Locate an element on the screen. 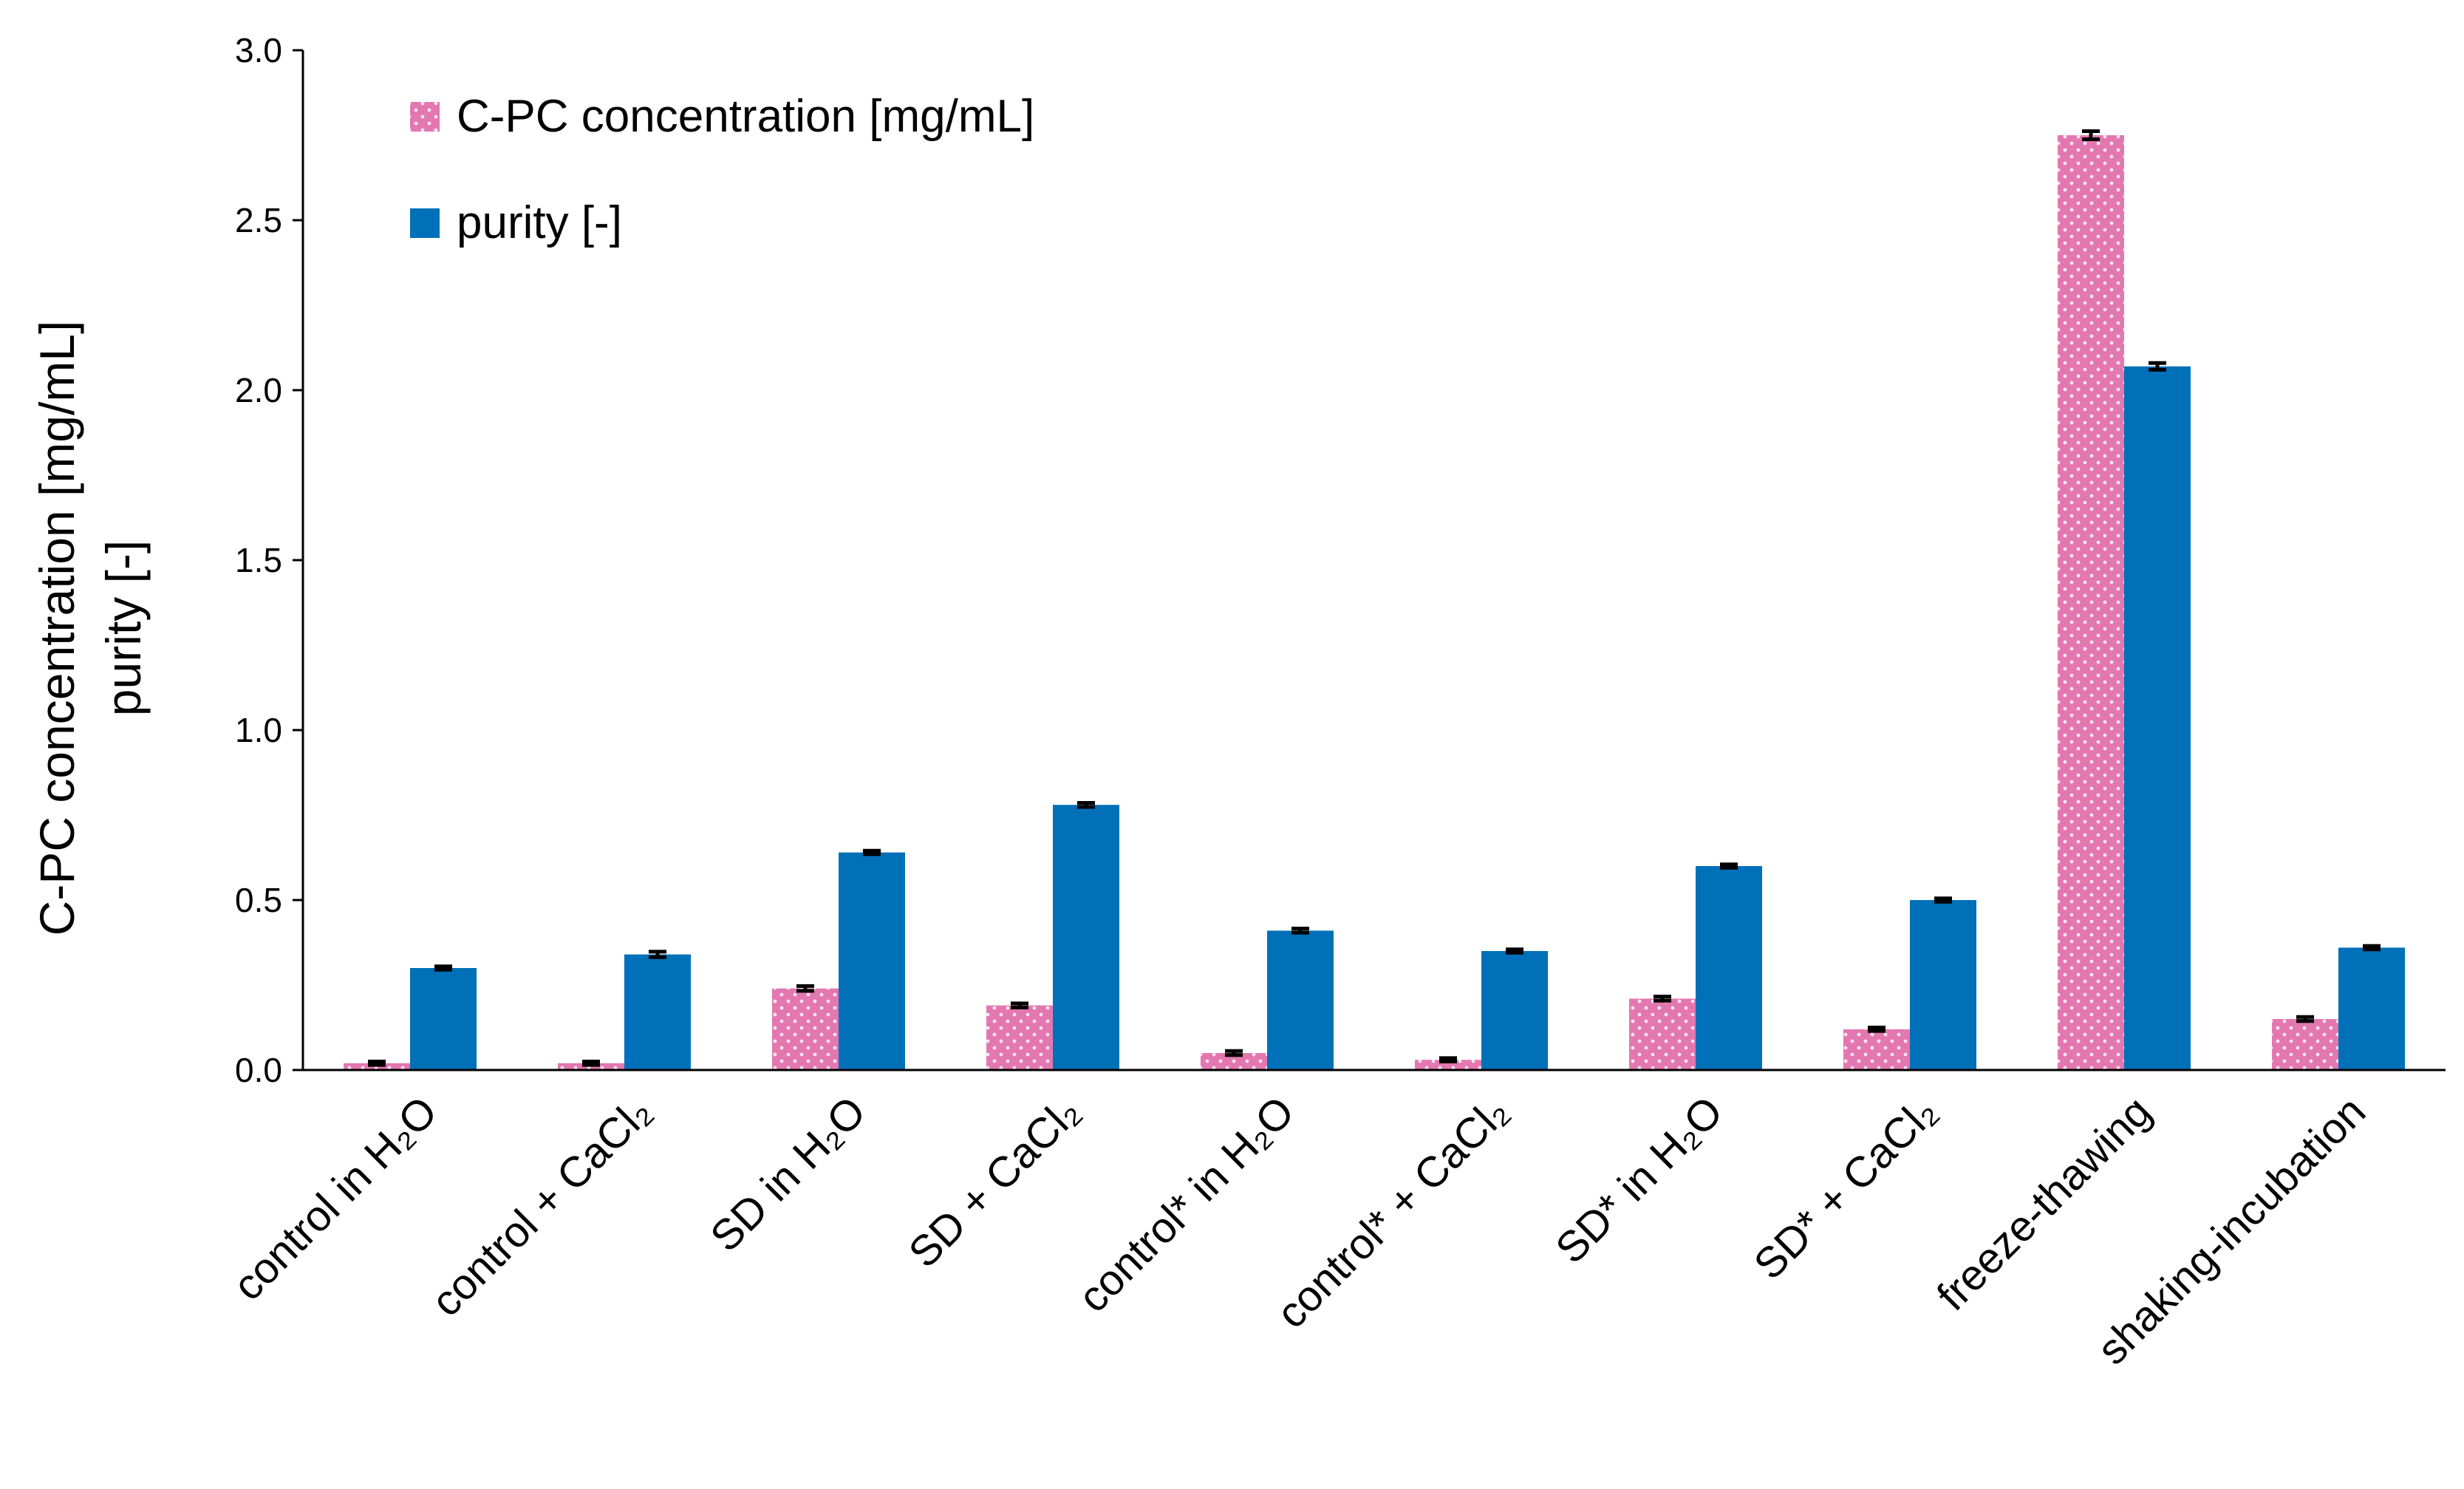 This screenshot has width=2464, height=1489. legend-label-concentration: C-PC concentration [mg/mL] is located at coordinates (746, 116).